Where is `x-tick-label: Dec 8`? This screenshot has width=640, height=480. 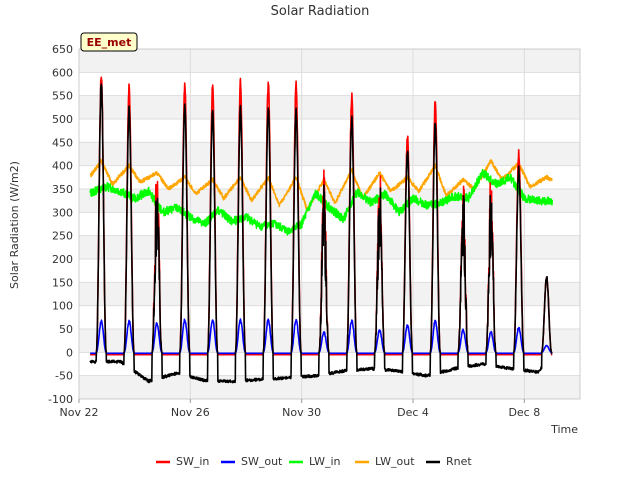 x-tick-label: Dec 8 is located at coordinates (524, 412).